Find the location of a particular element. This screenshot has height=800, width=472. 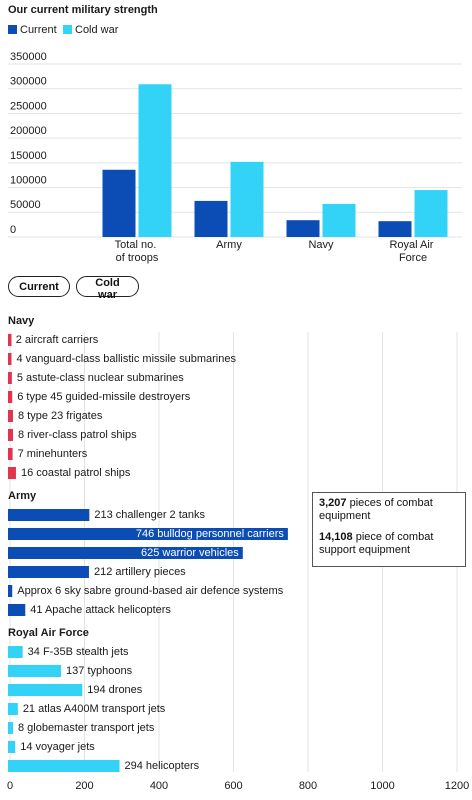

annotation: 14,108 piece of combat support equipment is located at coordinates (389, 544).